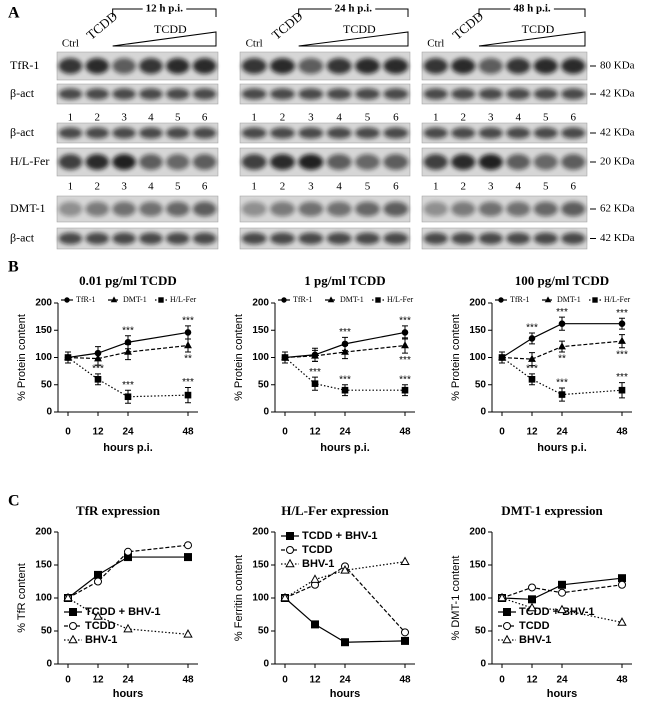 Image resolution: width=669 pixels, height=702 pixels. What do you see at coordinates (617, 299) in the screenshot?
I see `legend-label: H/L-Fer` at bounding box center [617, 299].